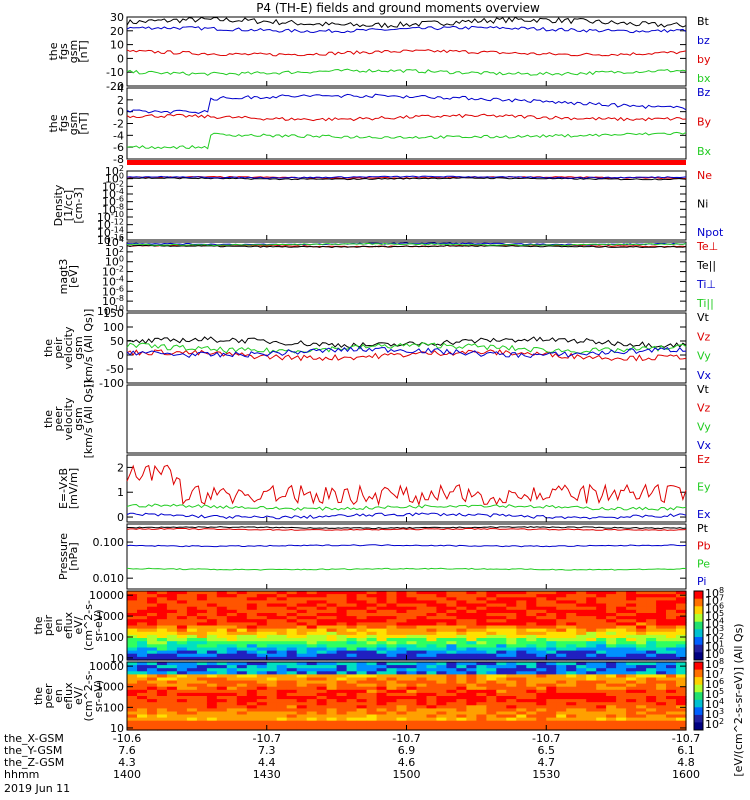 The height and width of the screenshot is (800, 750). I want to click on legend-ez: Ez, so click(703, 459).